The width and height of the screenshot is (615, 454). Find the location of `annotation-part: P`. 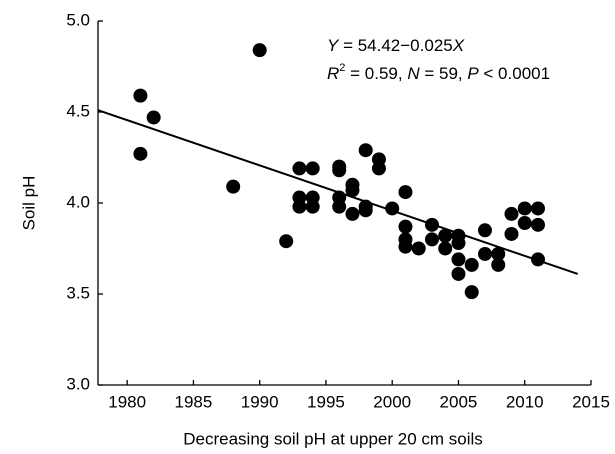

annotation-part: P is located at coordinates (473, 73).